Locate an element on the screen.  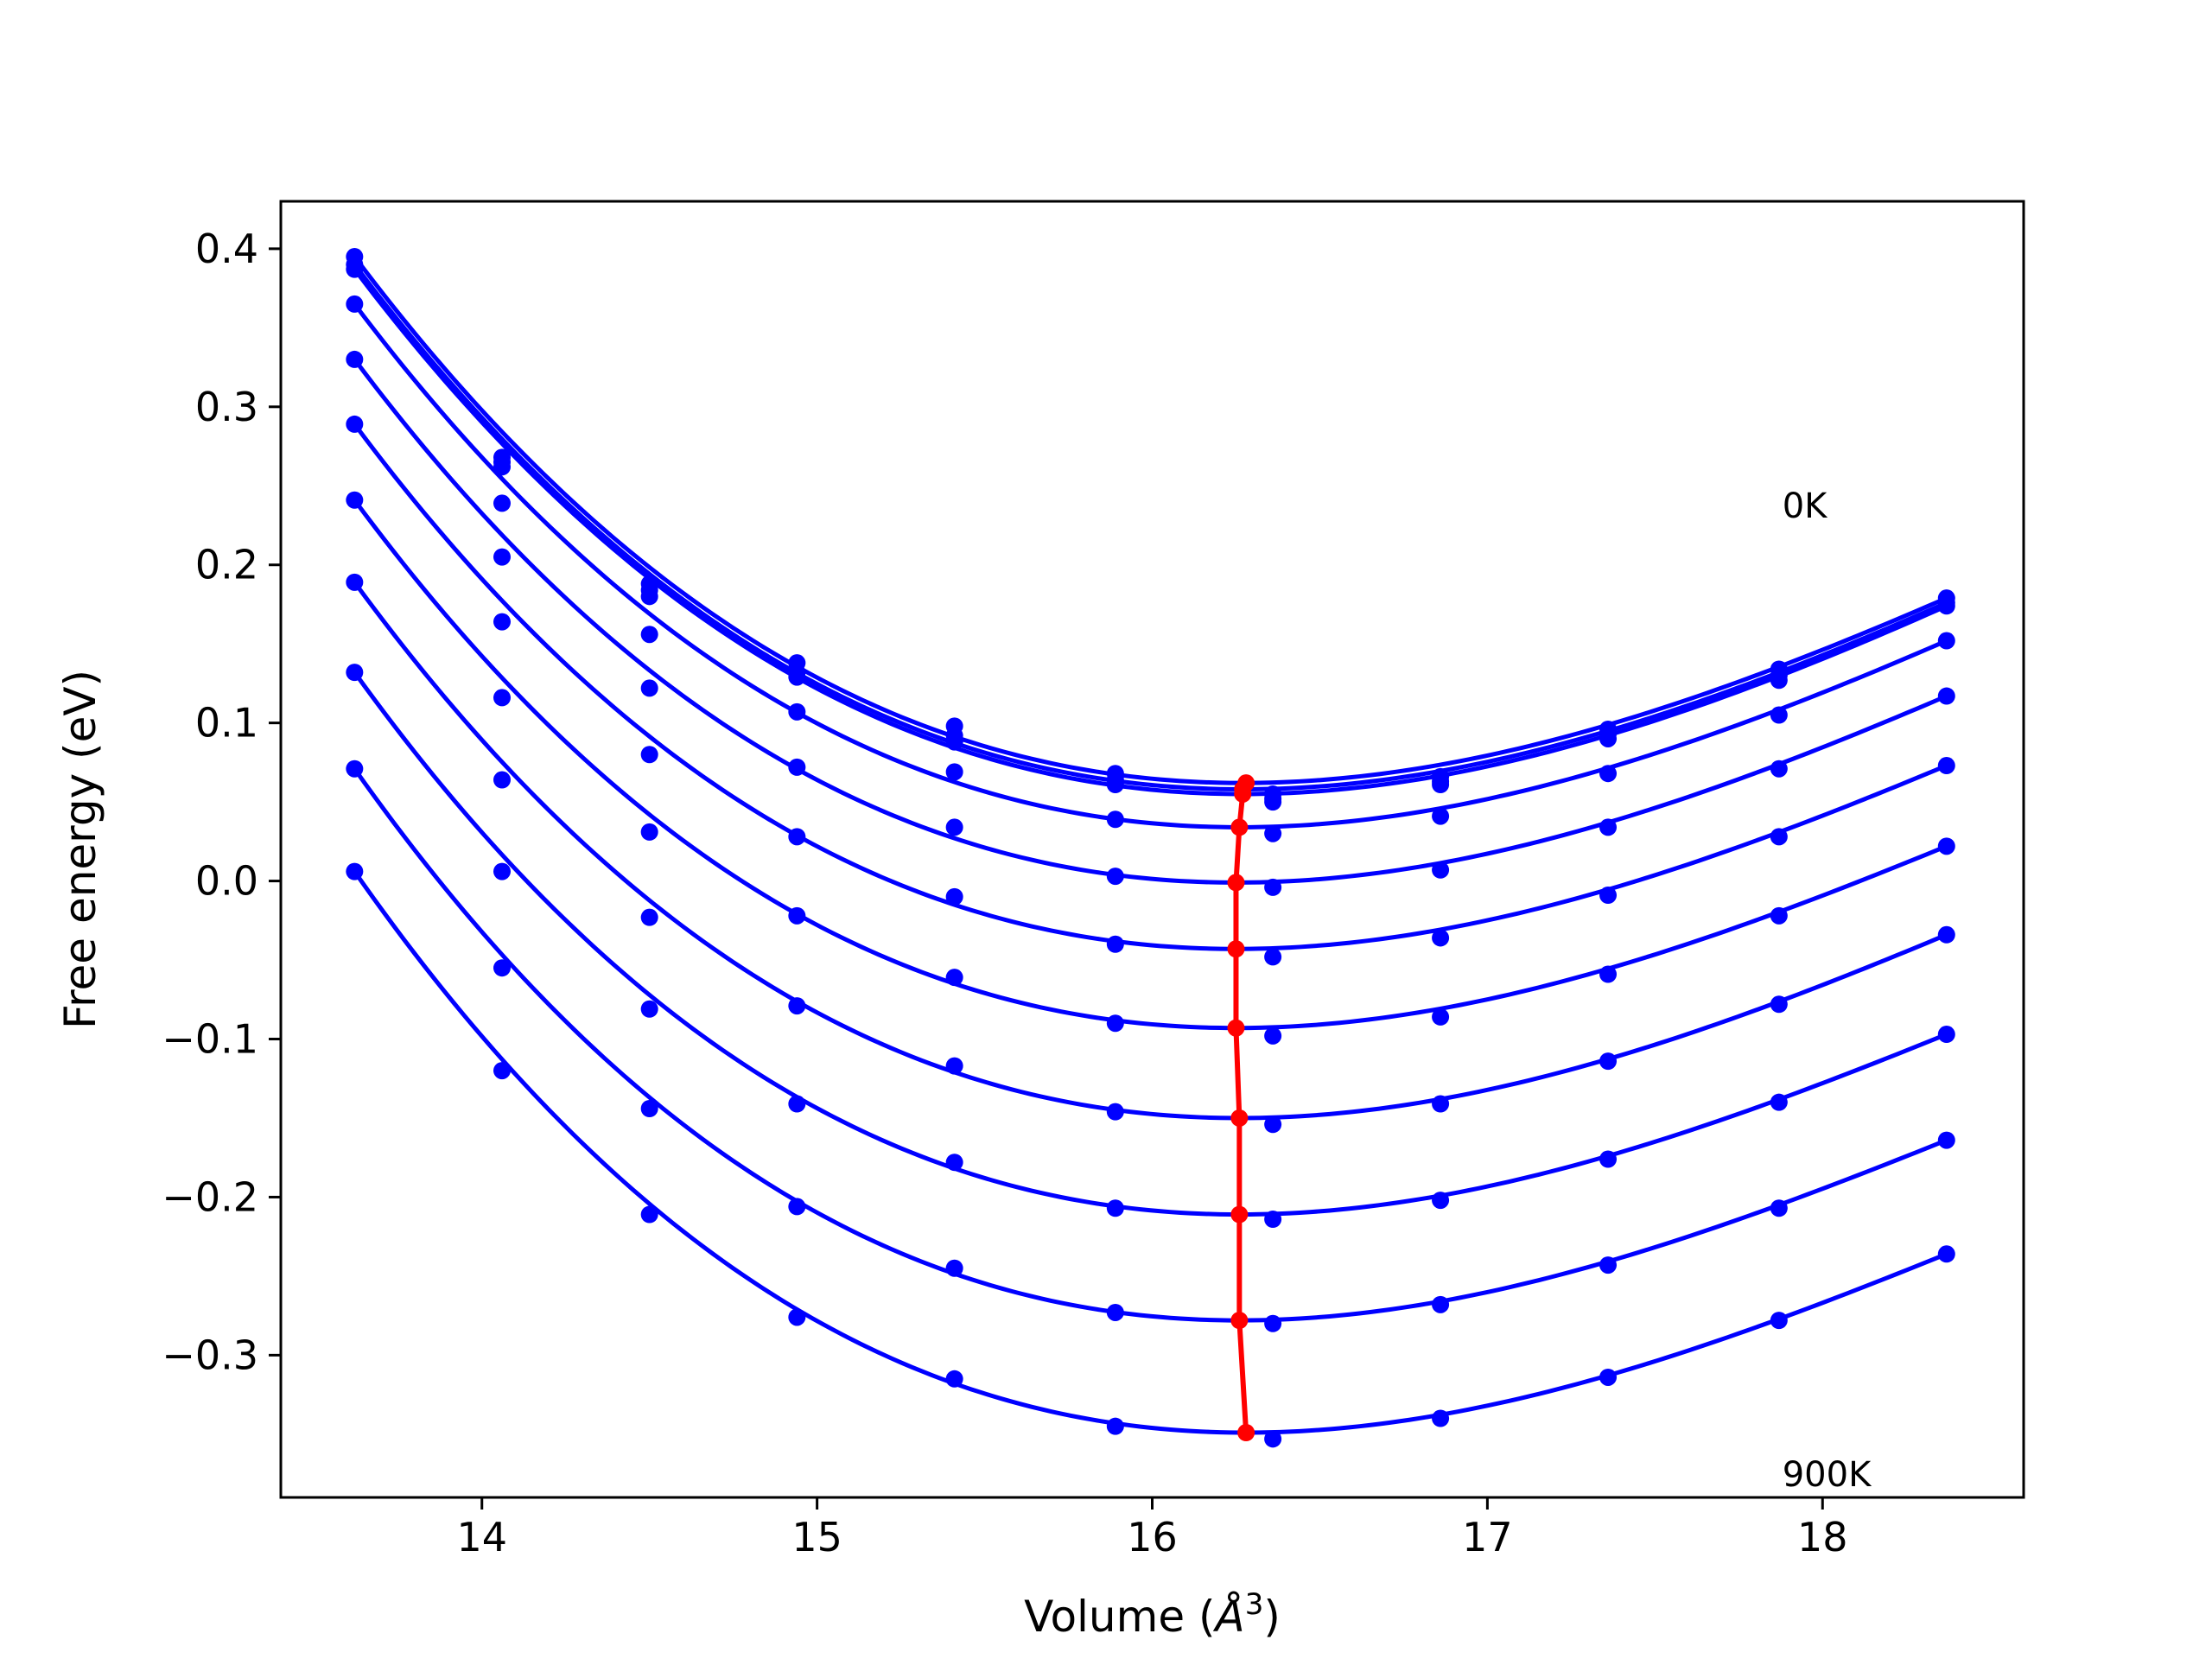
y-tick-label: 0.2 is located at coordinates (226, 565).